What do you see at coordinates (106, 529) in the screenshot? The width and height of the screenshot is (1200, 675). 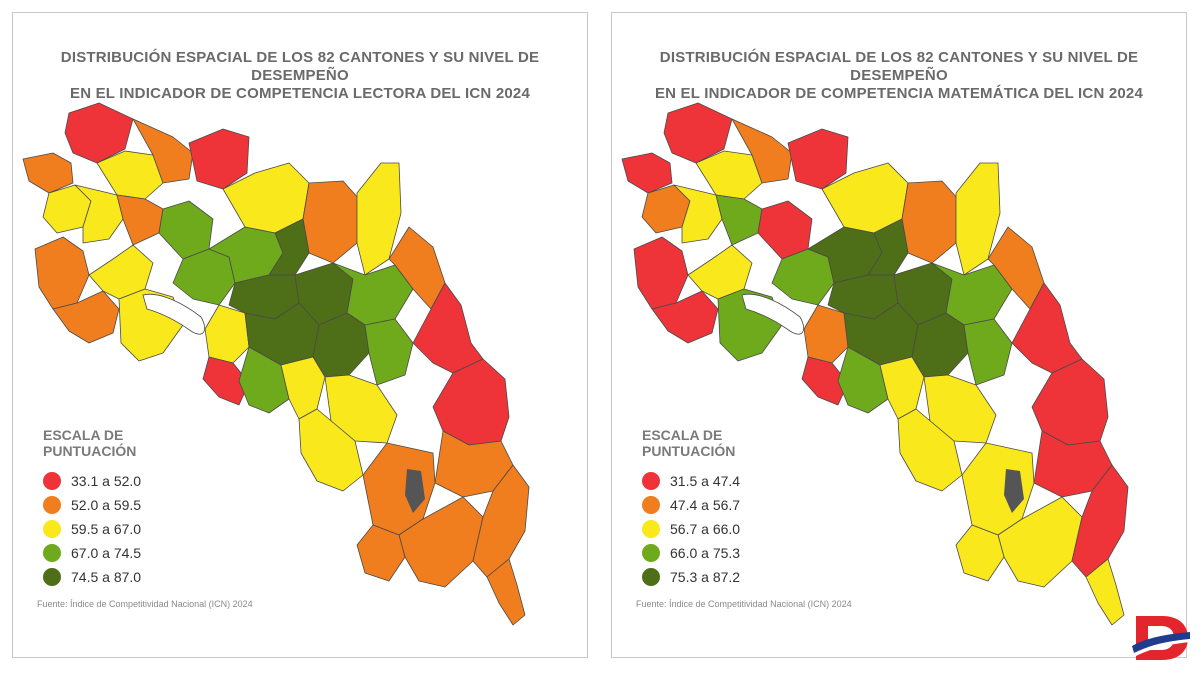 I see `legend-label: 59.5 a 67.0` at bounding box center [106, 529].